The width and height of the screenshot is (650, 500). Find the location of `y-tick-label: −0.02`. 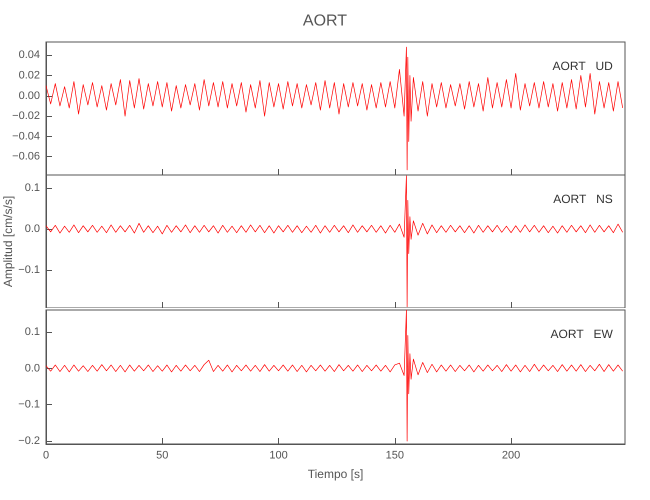

y-tick-label: −0.02 is located at coordinates (26, 116).